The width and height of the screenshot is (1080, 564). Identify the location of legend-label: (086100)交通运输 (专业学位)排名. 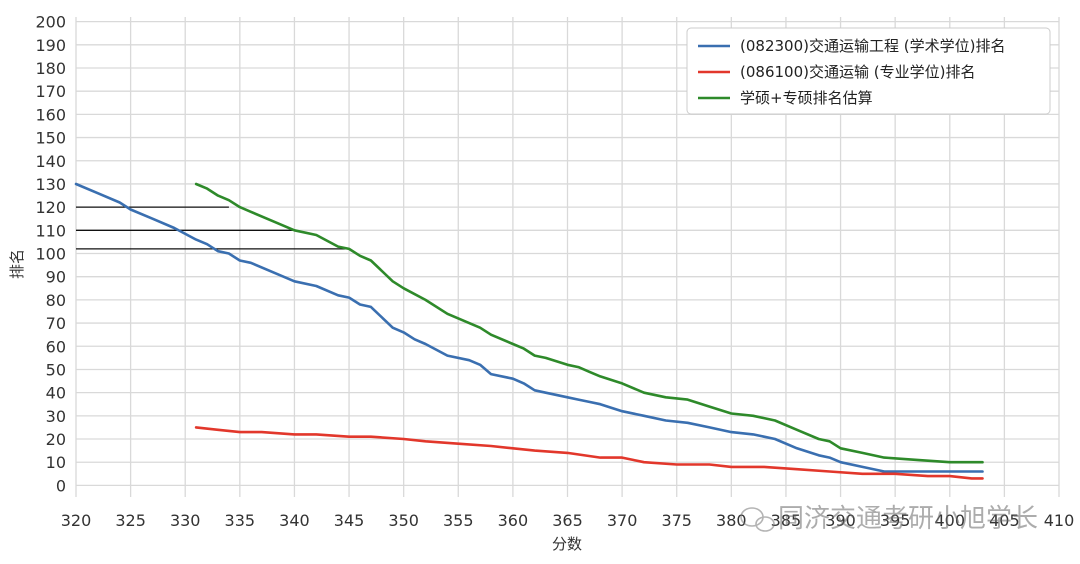
(857, 72).